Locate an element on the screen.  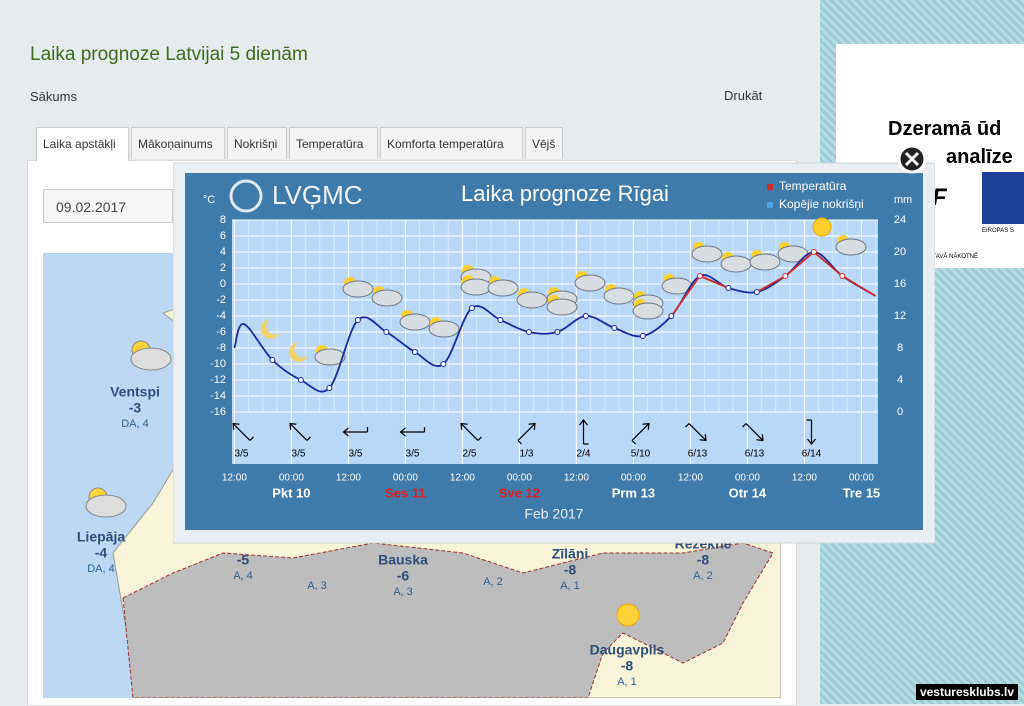
y-tick-label: -2 is located at coordinates (221, 300).